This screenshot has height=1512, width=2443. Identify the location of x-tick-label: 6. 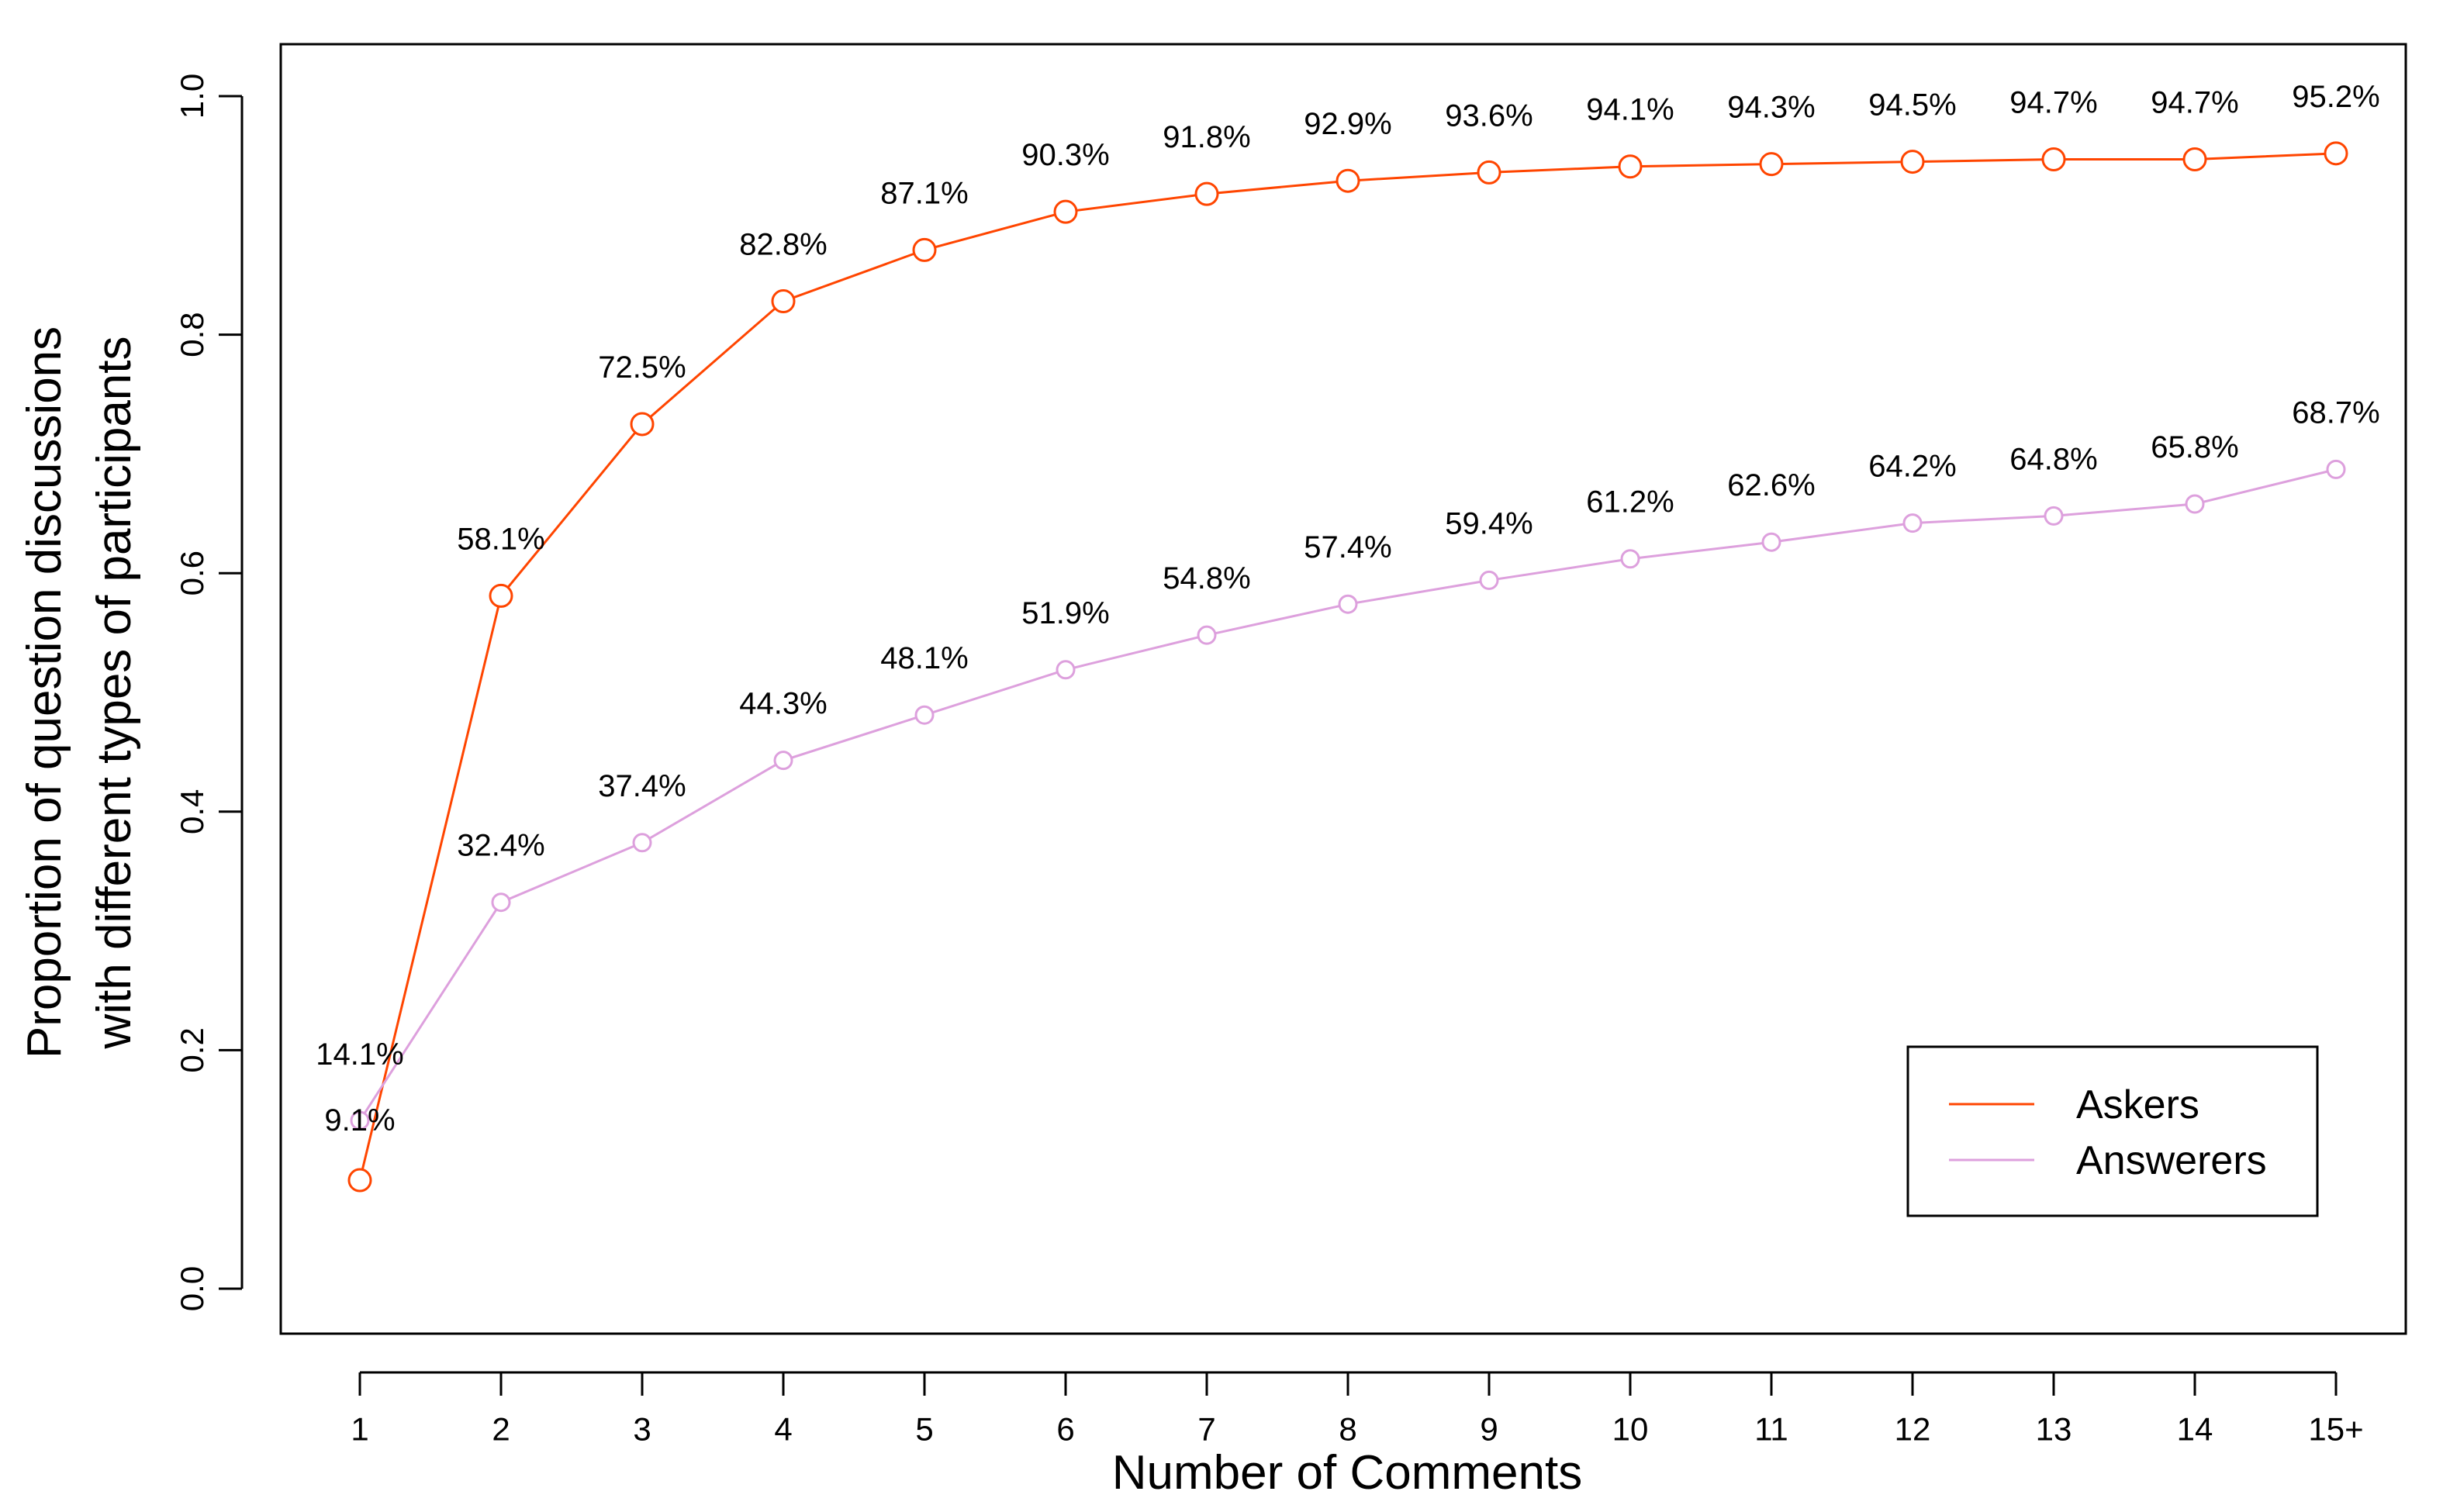
(1065, 1428).